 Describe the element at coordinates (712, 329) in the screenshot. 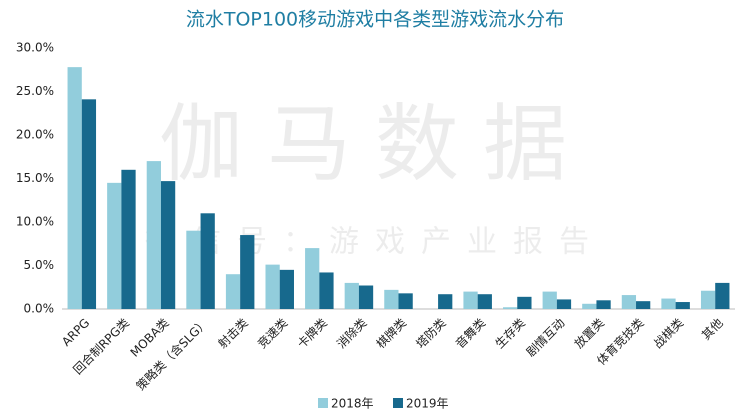

I see `x-tick-label: 其他` at that location.